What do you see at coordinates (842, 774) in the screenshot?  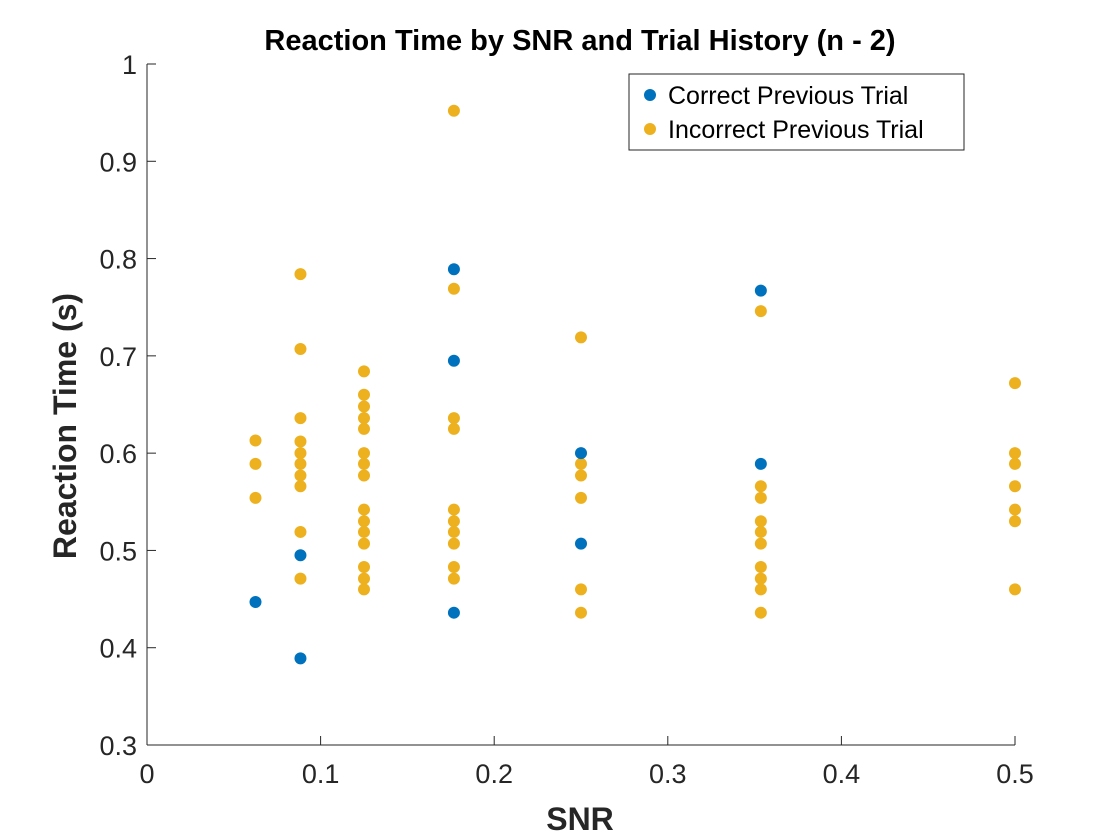 I see `x-tick-label: 0.4` at bounding box center [842, 774].